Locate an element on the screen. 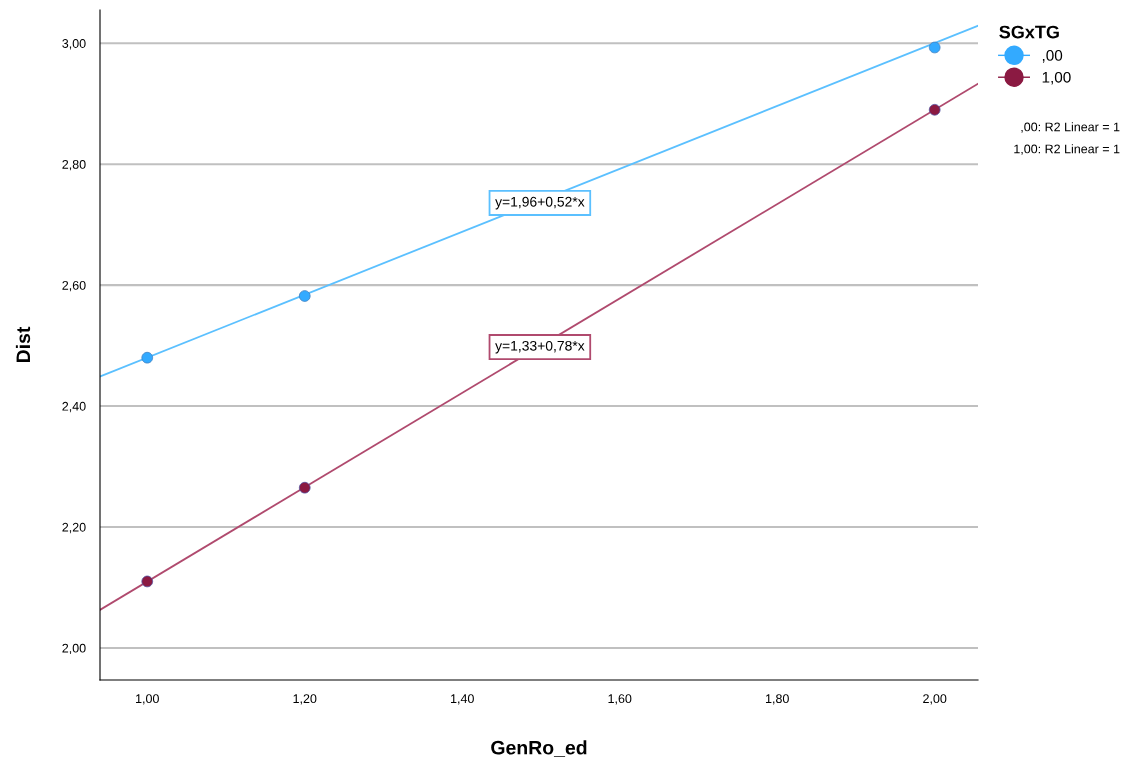 This screenshot has width=1128, height=760. y-tick-label: 2,00 is located at coordinates (74, 649).